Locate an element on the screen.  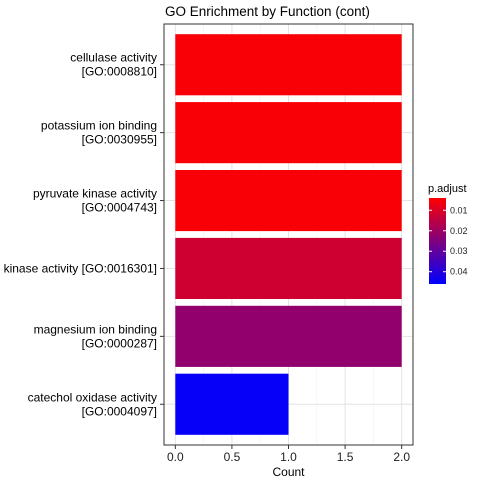
category-label: [GO:0000287] is located at coordinates (119, 343).